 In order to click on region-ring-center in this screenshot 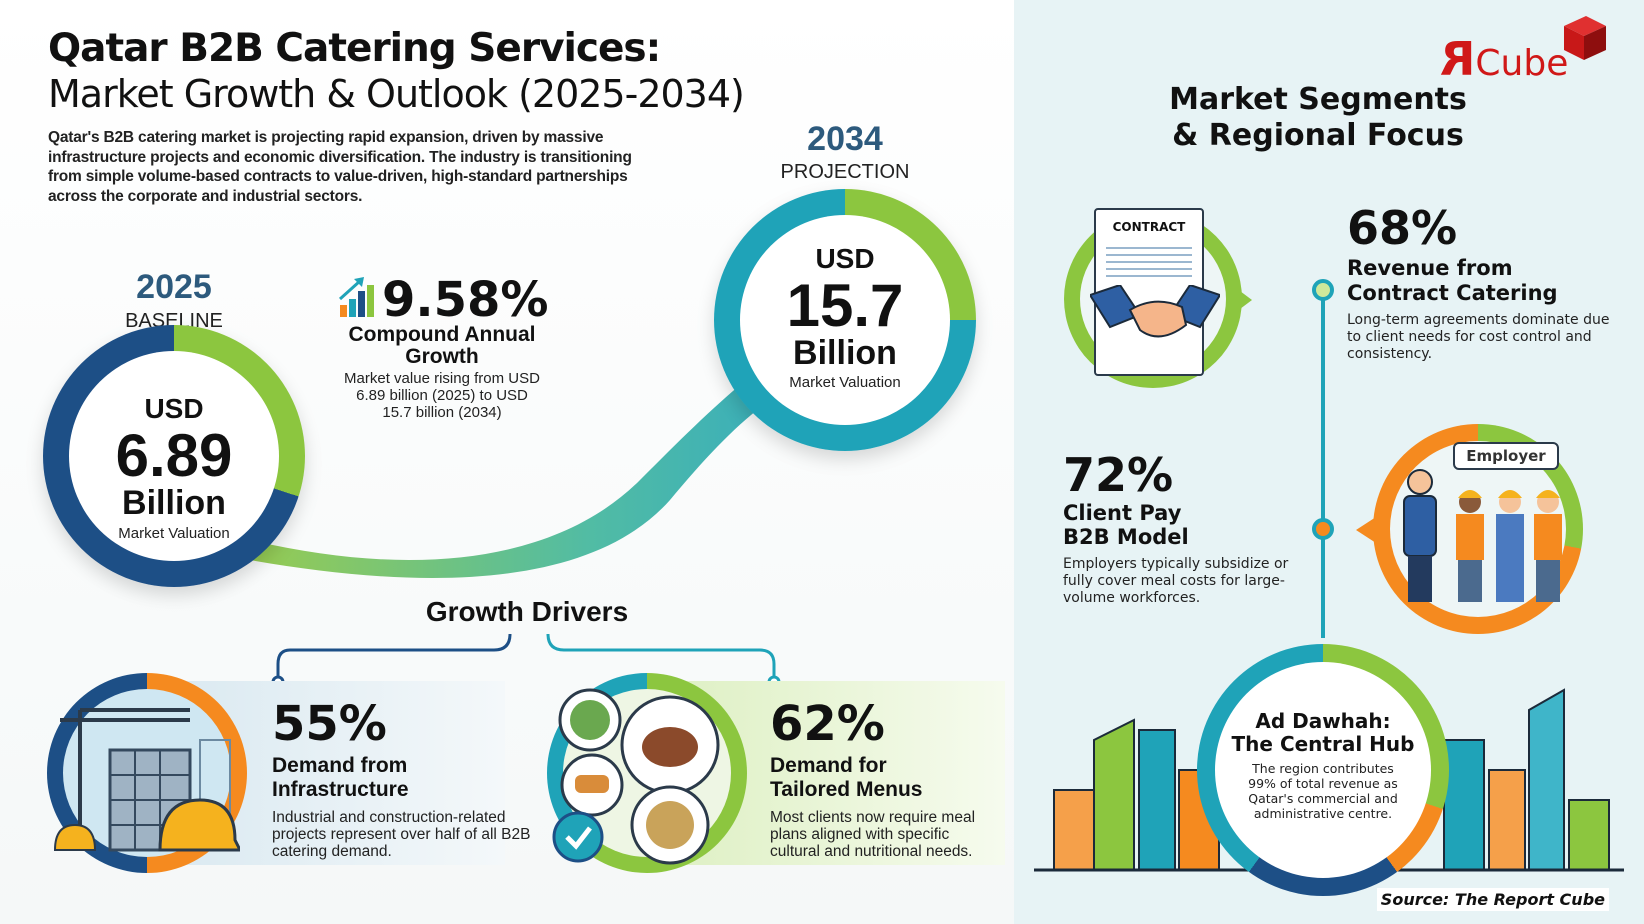, I will do `click(1323, 770)`.